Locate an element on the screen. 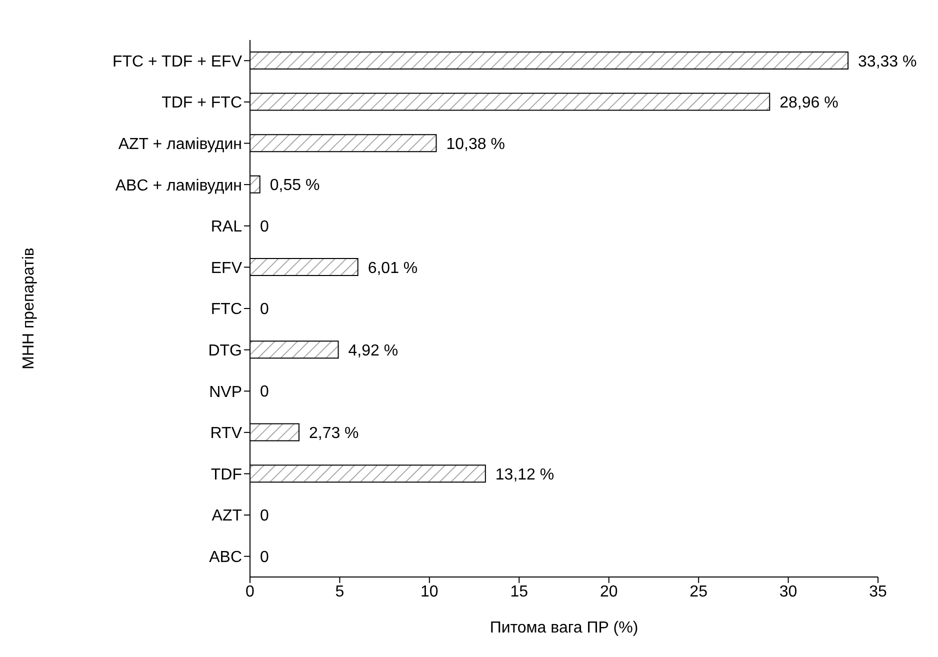 The width and height of the screenshot is (938, 657). x-tick-label: 10 is located at coordinates (429, 591).